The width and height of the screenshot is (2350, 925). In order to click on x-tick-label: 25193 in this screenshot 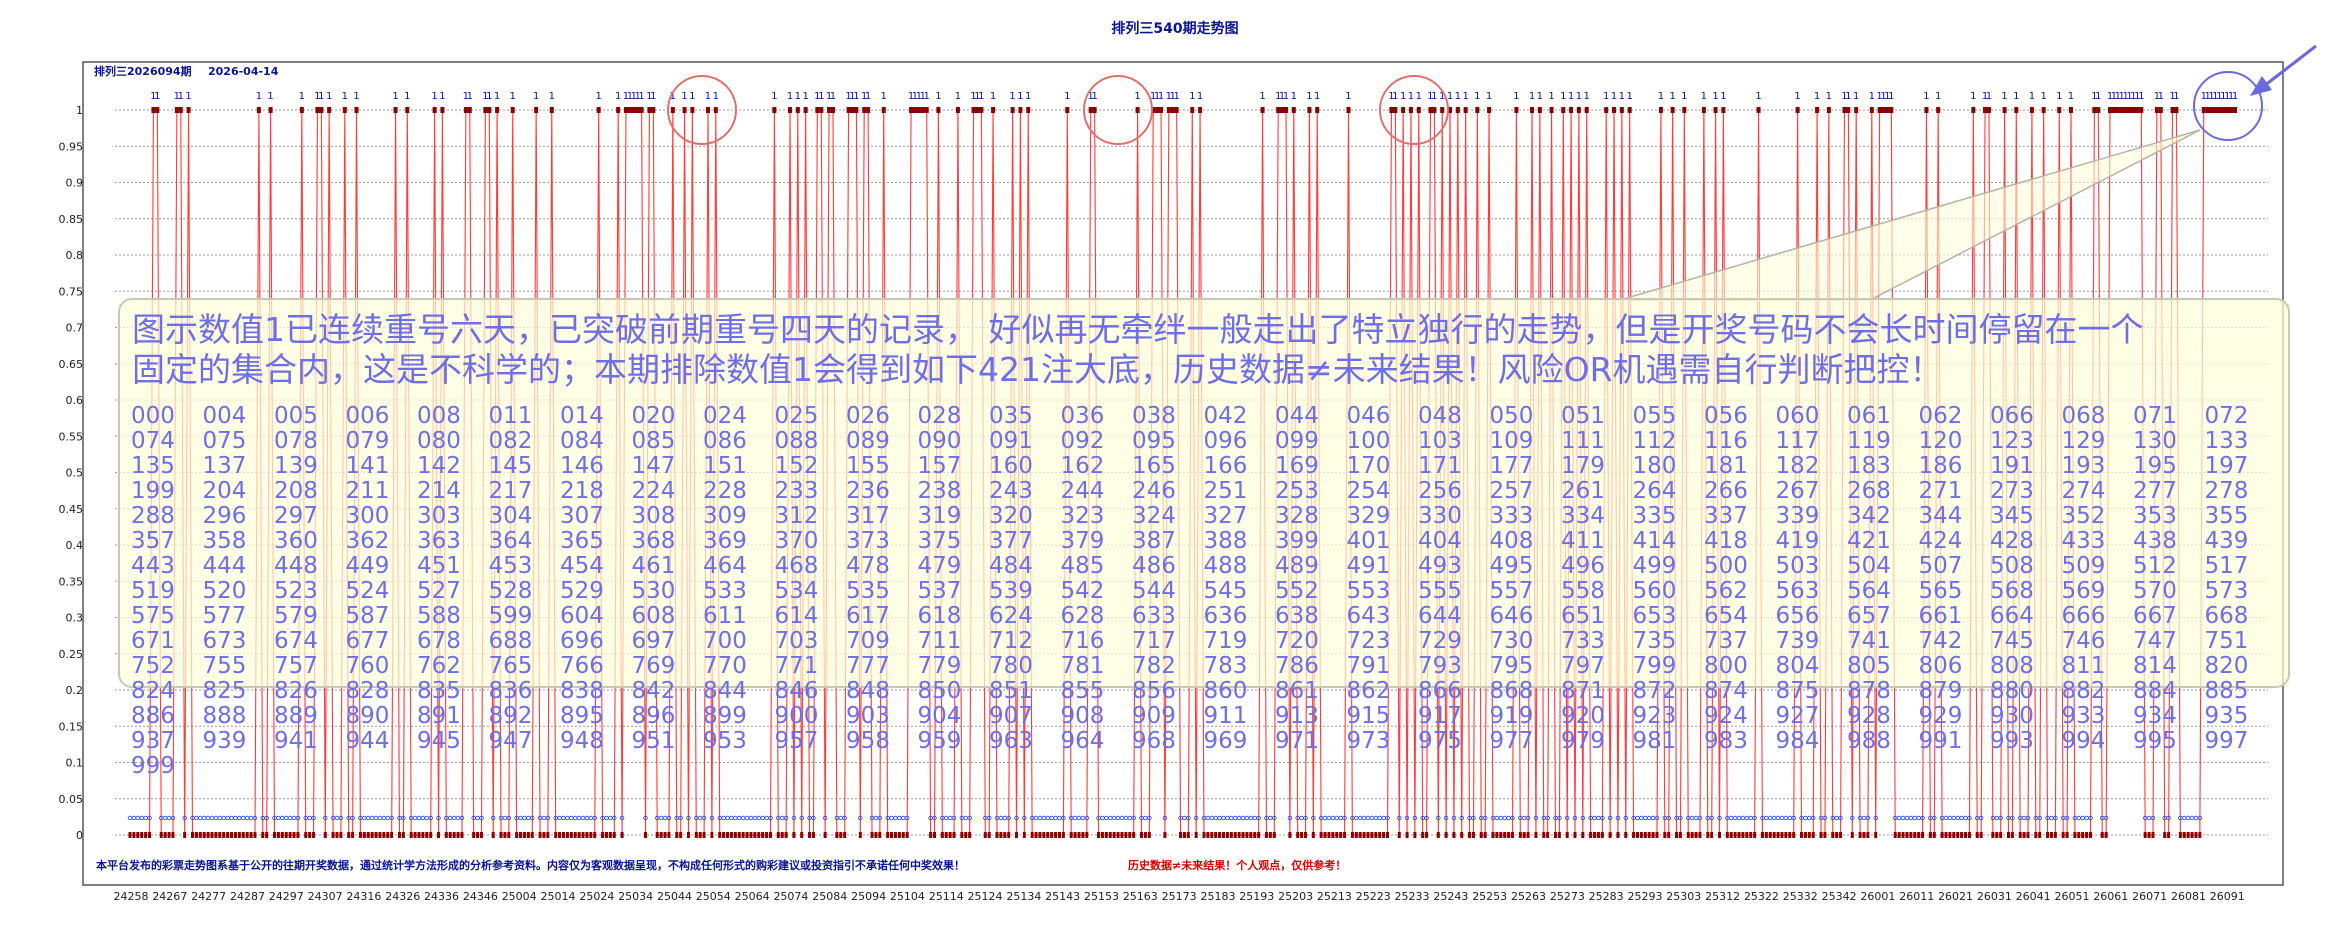, I will do `click(1256, 896)`.